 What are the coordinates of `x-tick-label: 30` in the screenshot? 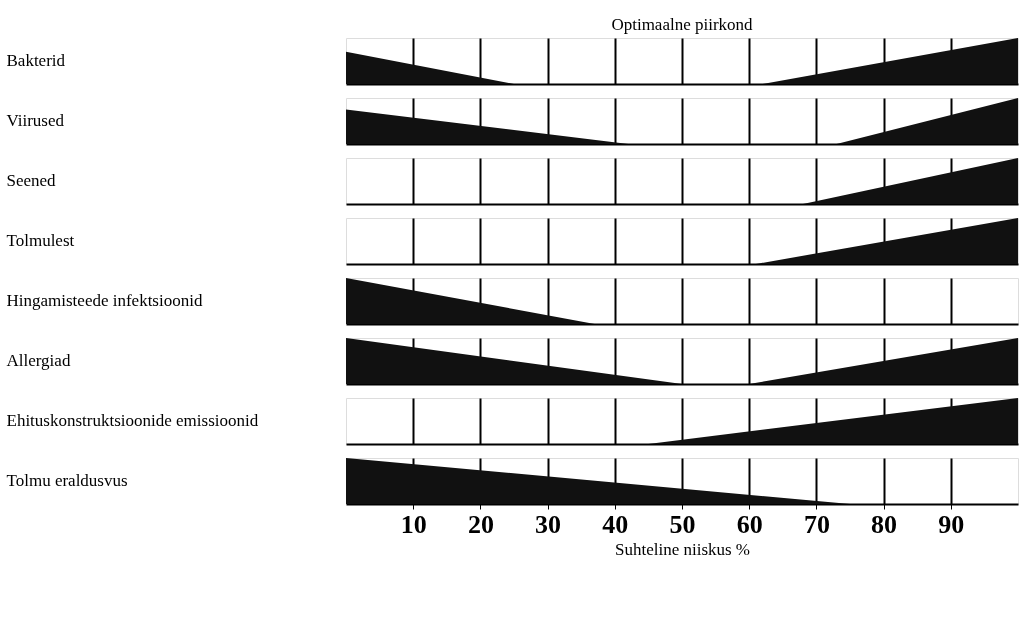 It's located at (548, 524).